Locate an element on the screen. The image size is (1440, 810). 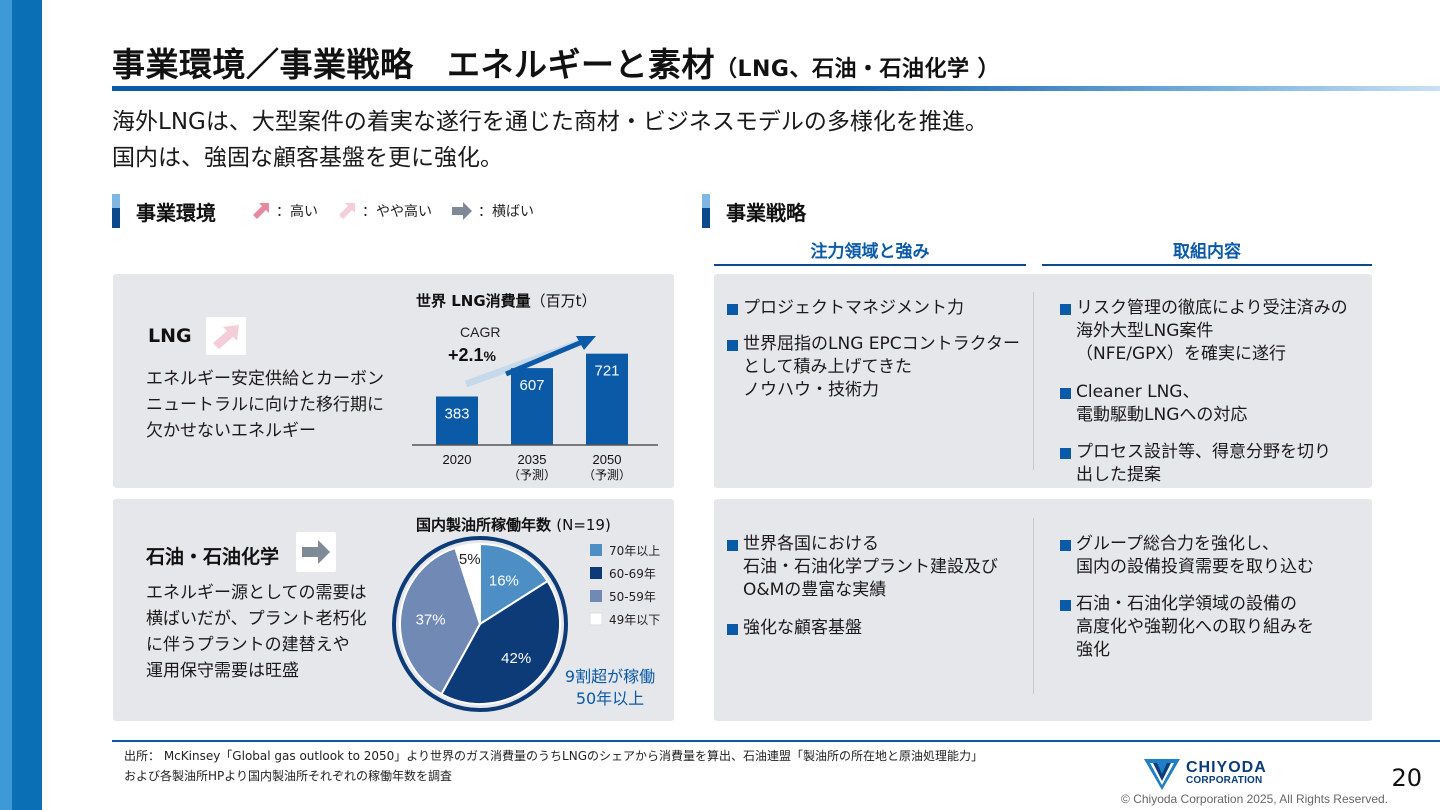
bullet-line: グループ総合力を強化し、 is located at coordinates (1177, 544).